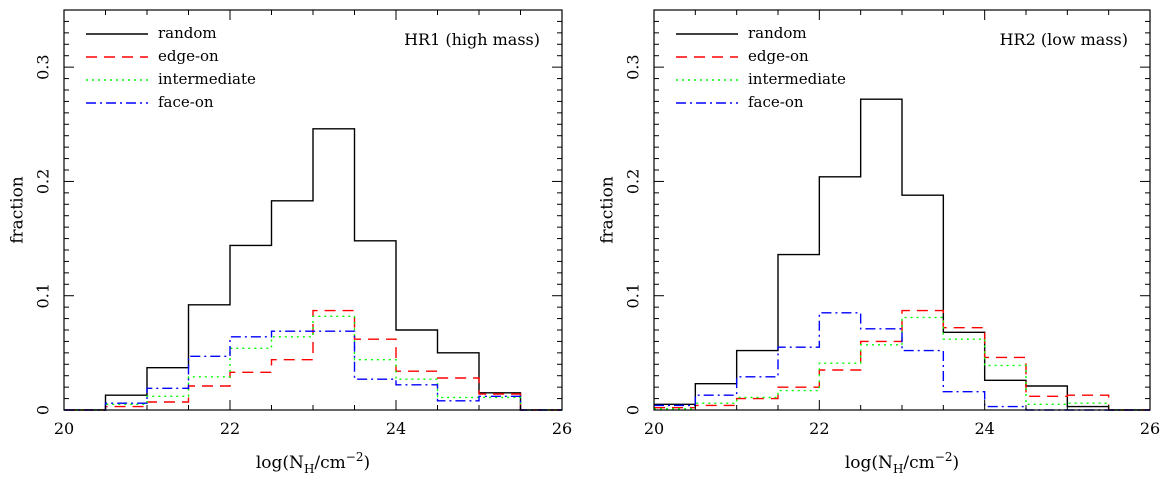  What do you see at coordinates (1064, 39) in the screenshot?
I see `panel-annotation: HR2 (low mass)` at bounding box center [1064, 39].